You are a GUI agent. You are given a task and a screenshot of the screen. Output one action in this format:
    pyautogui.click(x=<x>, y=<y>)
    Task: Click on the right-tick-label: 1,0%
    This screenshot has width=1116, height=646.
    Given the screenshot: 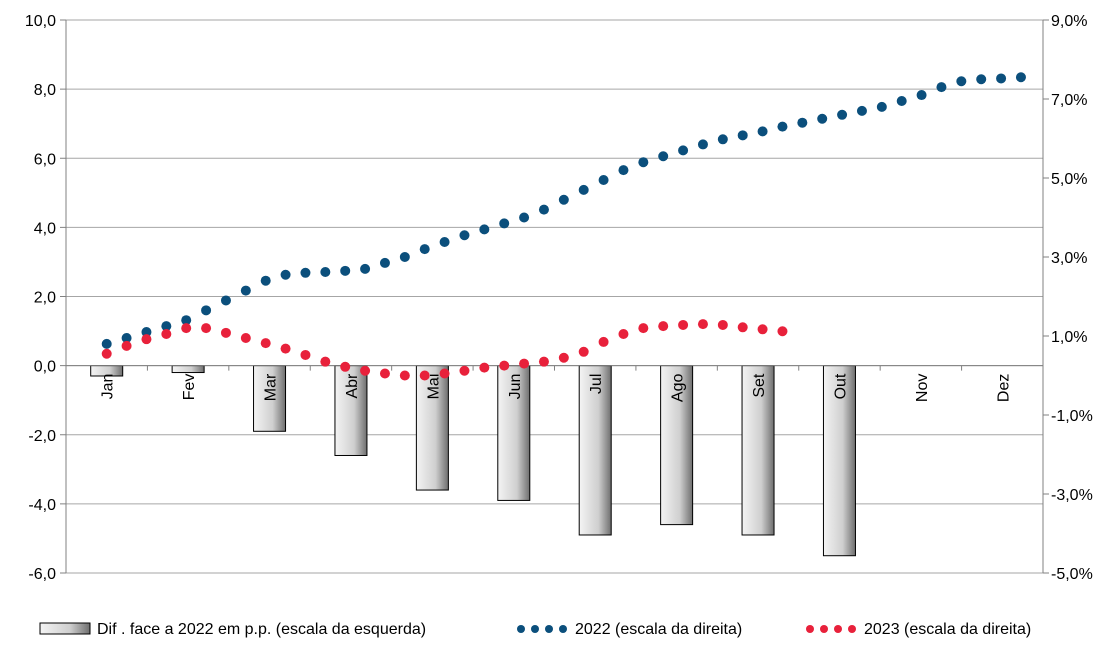 What is the action you would take?
    pyautogui.click(x=1069, y=337)
    